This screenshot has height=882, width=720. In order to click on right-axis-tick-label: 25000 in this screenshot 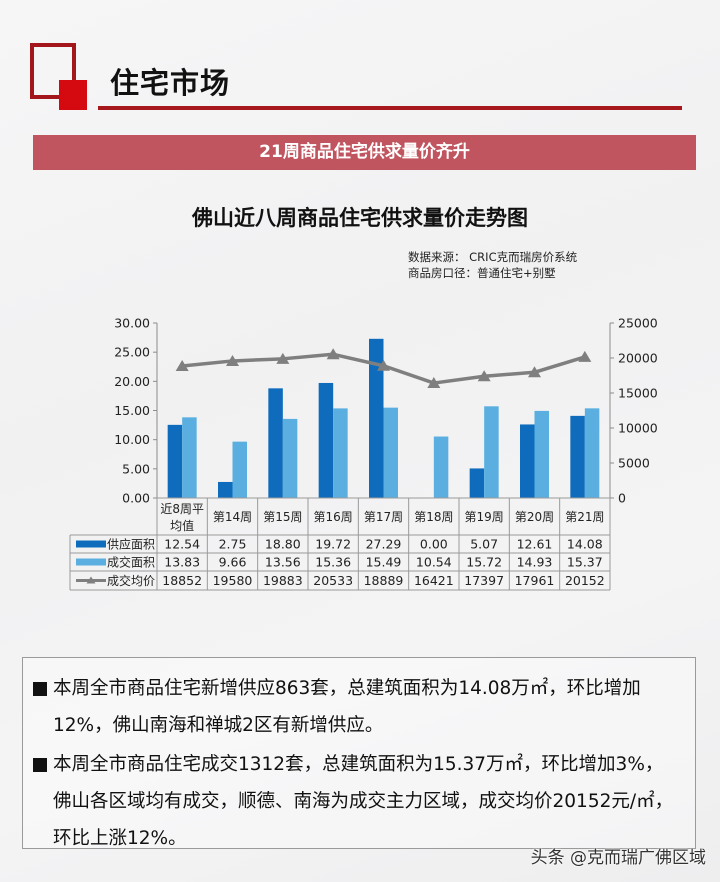, I will do `click(638, 323)`.